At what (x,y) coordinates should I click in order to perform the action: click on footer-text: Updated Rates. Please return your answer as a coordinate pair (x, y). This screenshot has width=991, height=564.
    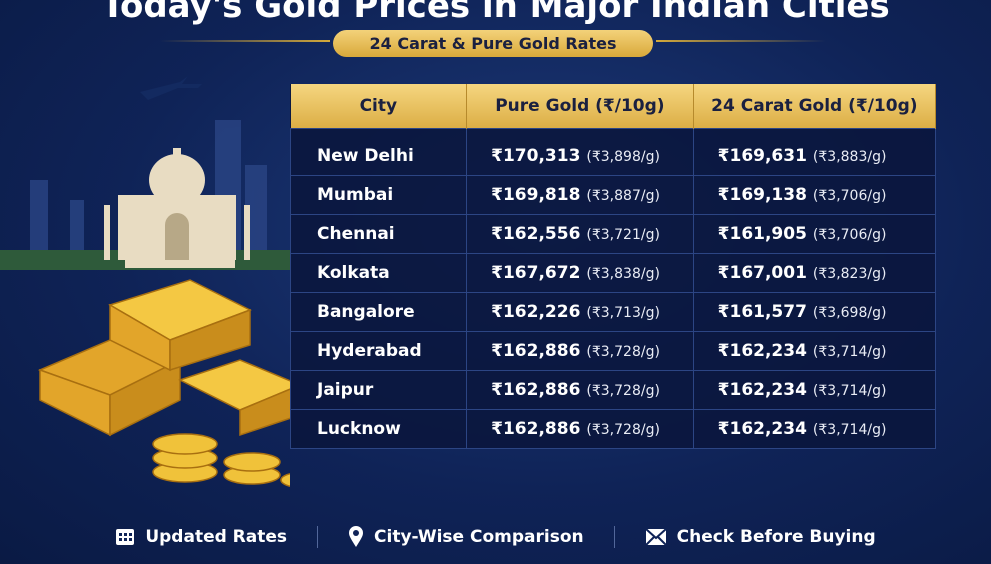
    Looking at the image, I should click on (216, 537).